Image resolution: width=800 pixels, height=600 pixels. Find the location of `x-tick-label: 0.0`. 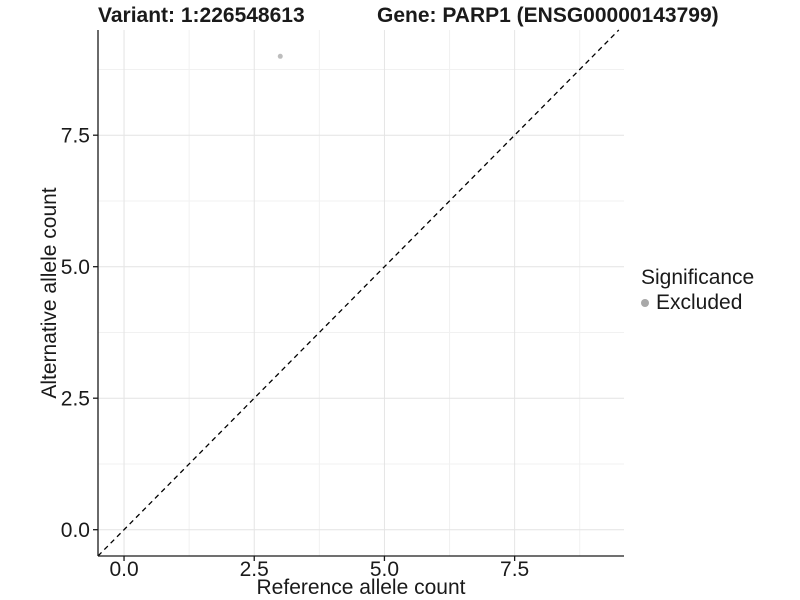

x-tick-label: 0.0 is located at coordinates (123, 569).